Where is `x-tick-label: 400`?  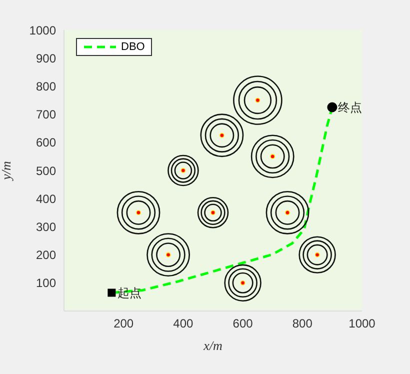
x-tick-label: 400 is located at coordinates (183, 323).